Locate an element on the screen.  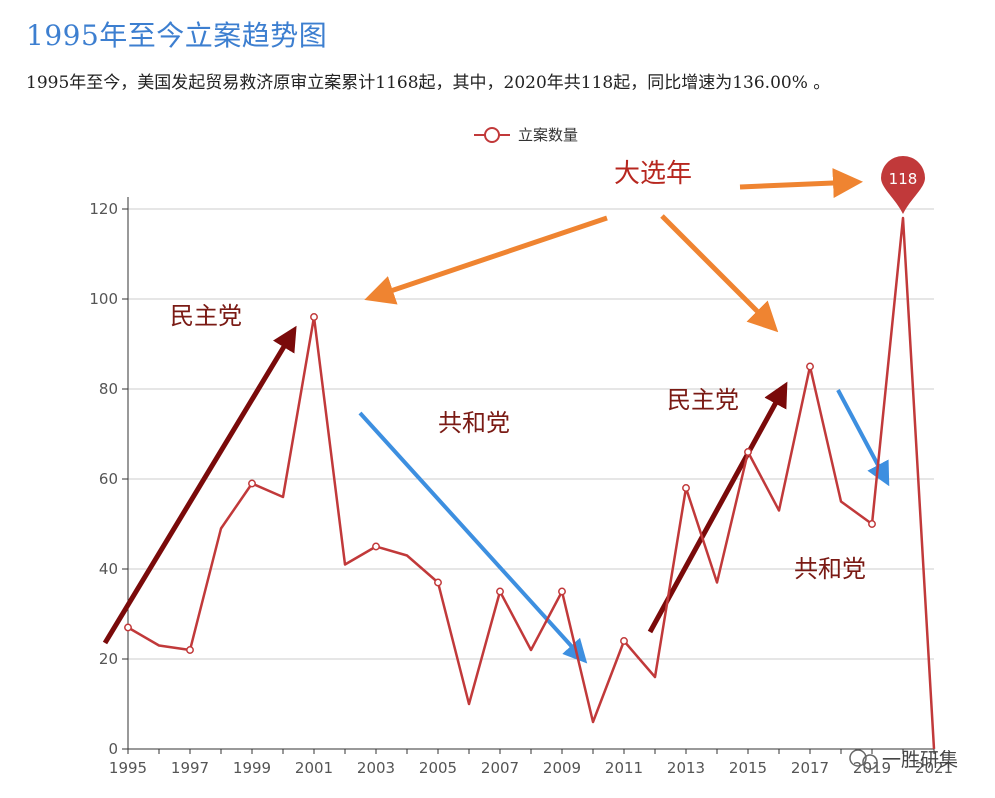
wechat-icon is located at coordinates (858, 758).